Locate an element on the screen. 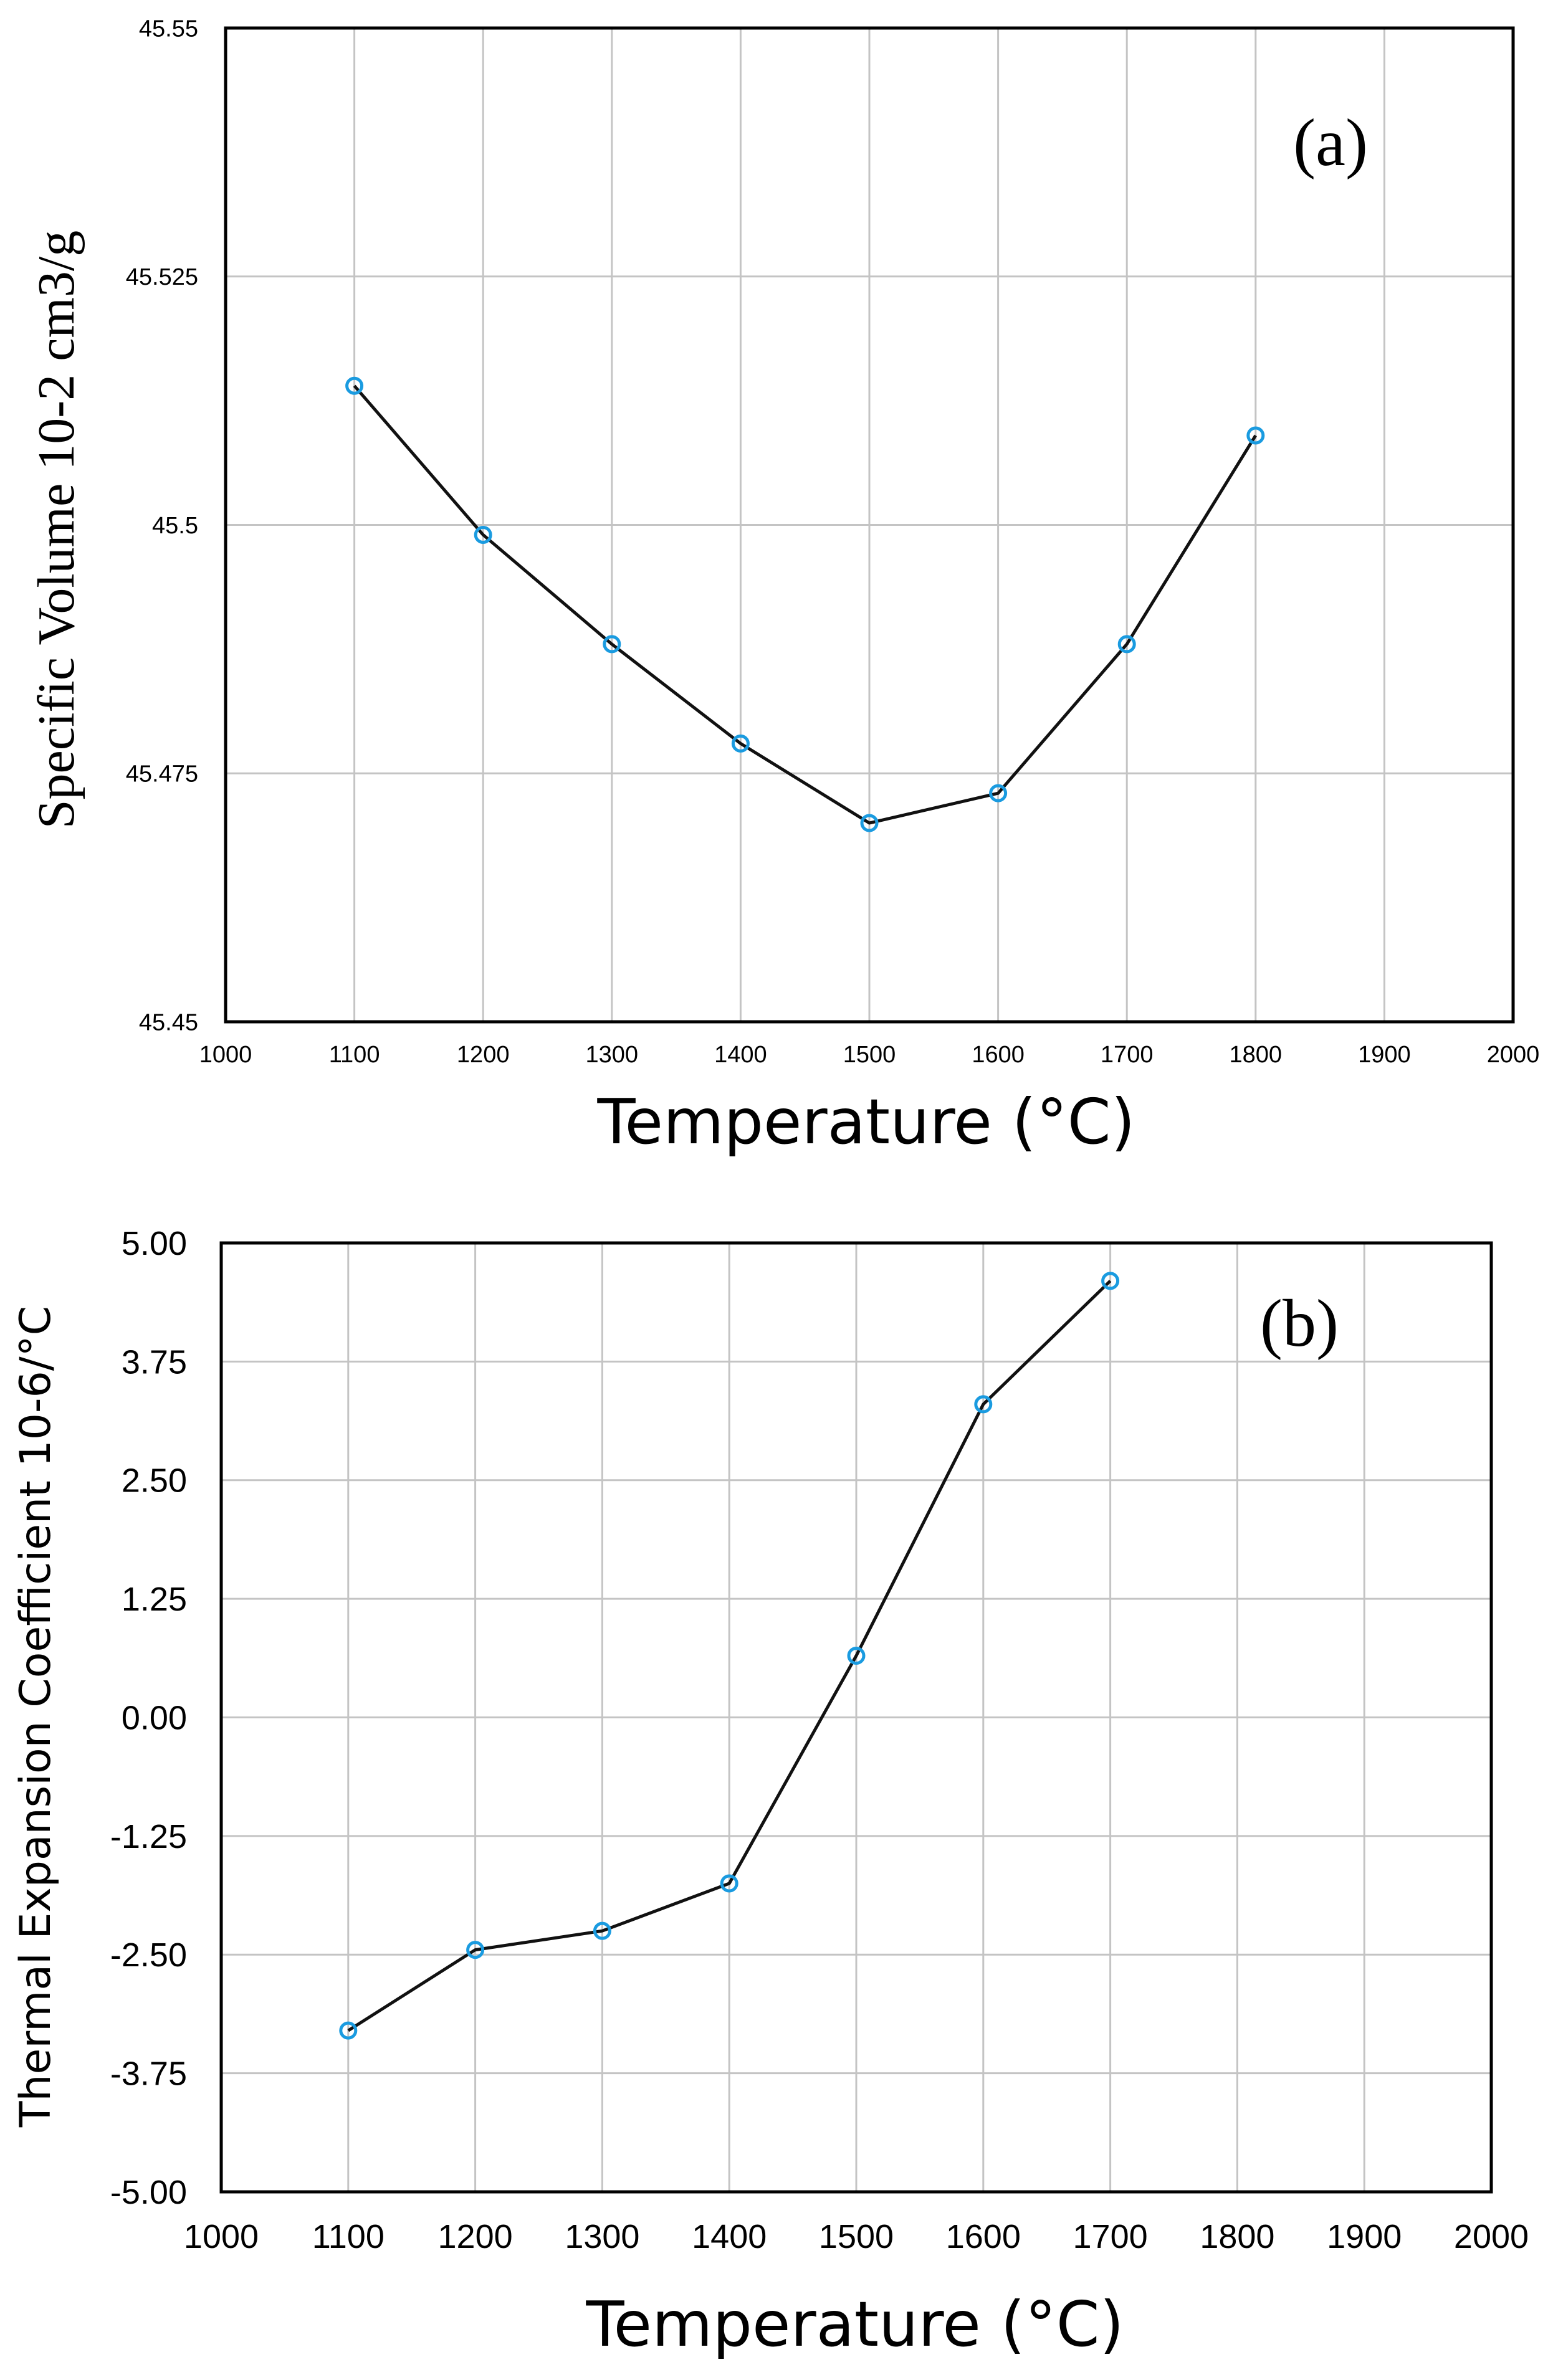 This screenshot has height=2380, width=1553. x-axis-label-a: Temperature (°C) is located at coordinates (866, 1121).